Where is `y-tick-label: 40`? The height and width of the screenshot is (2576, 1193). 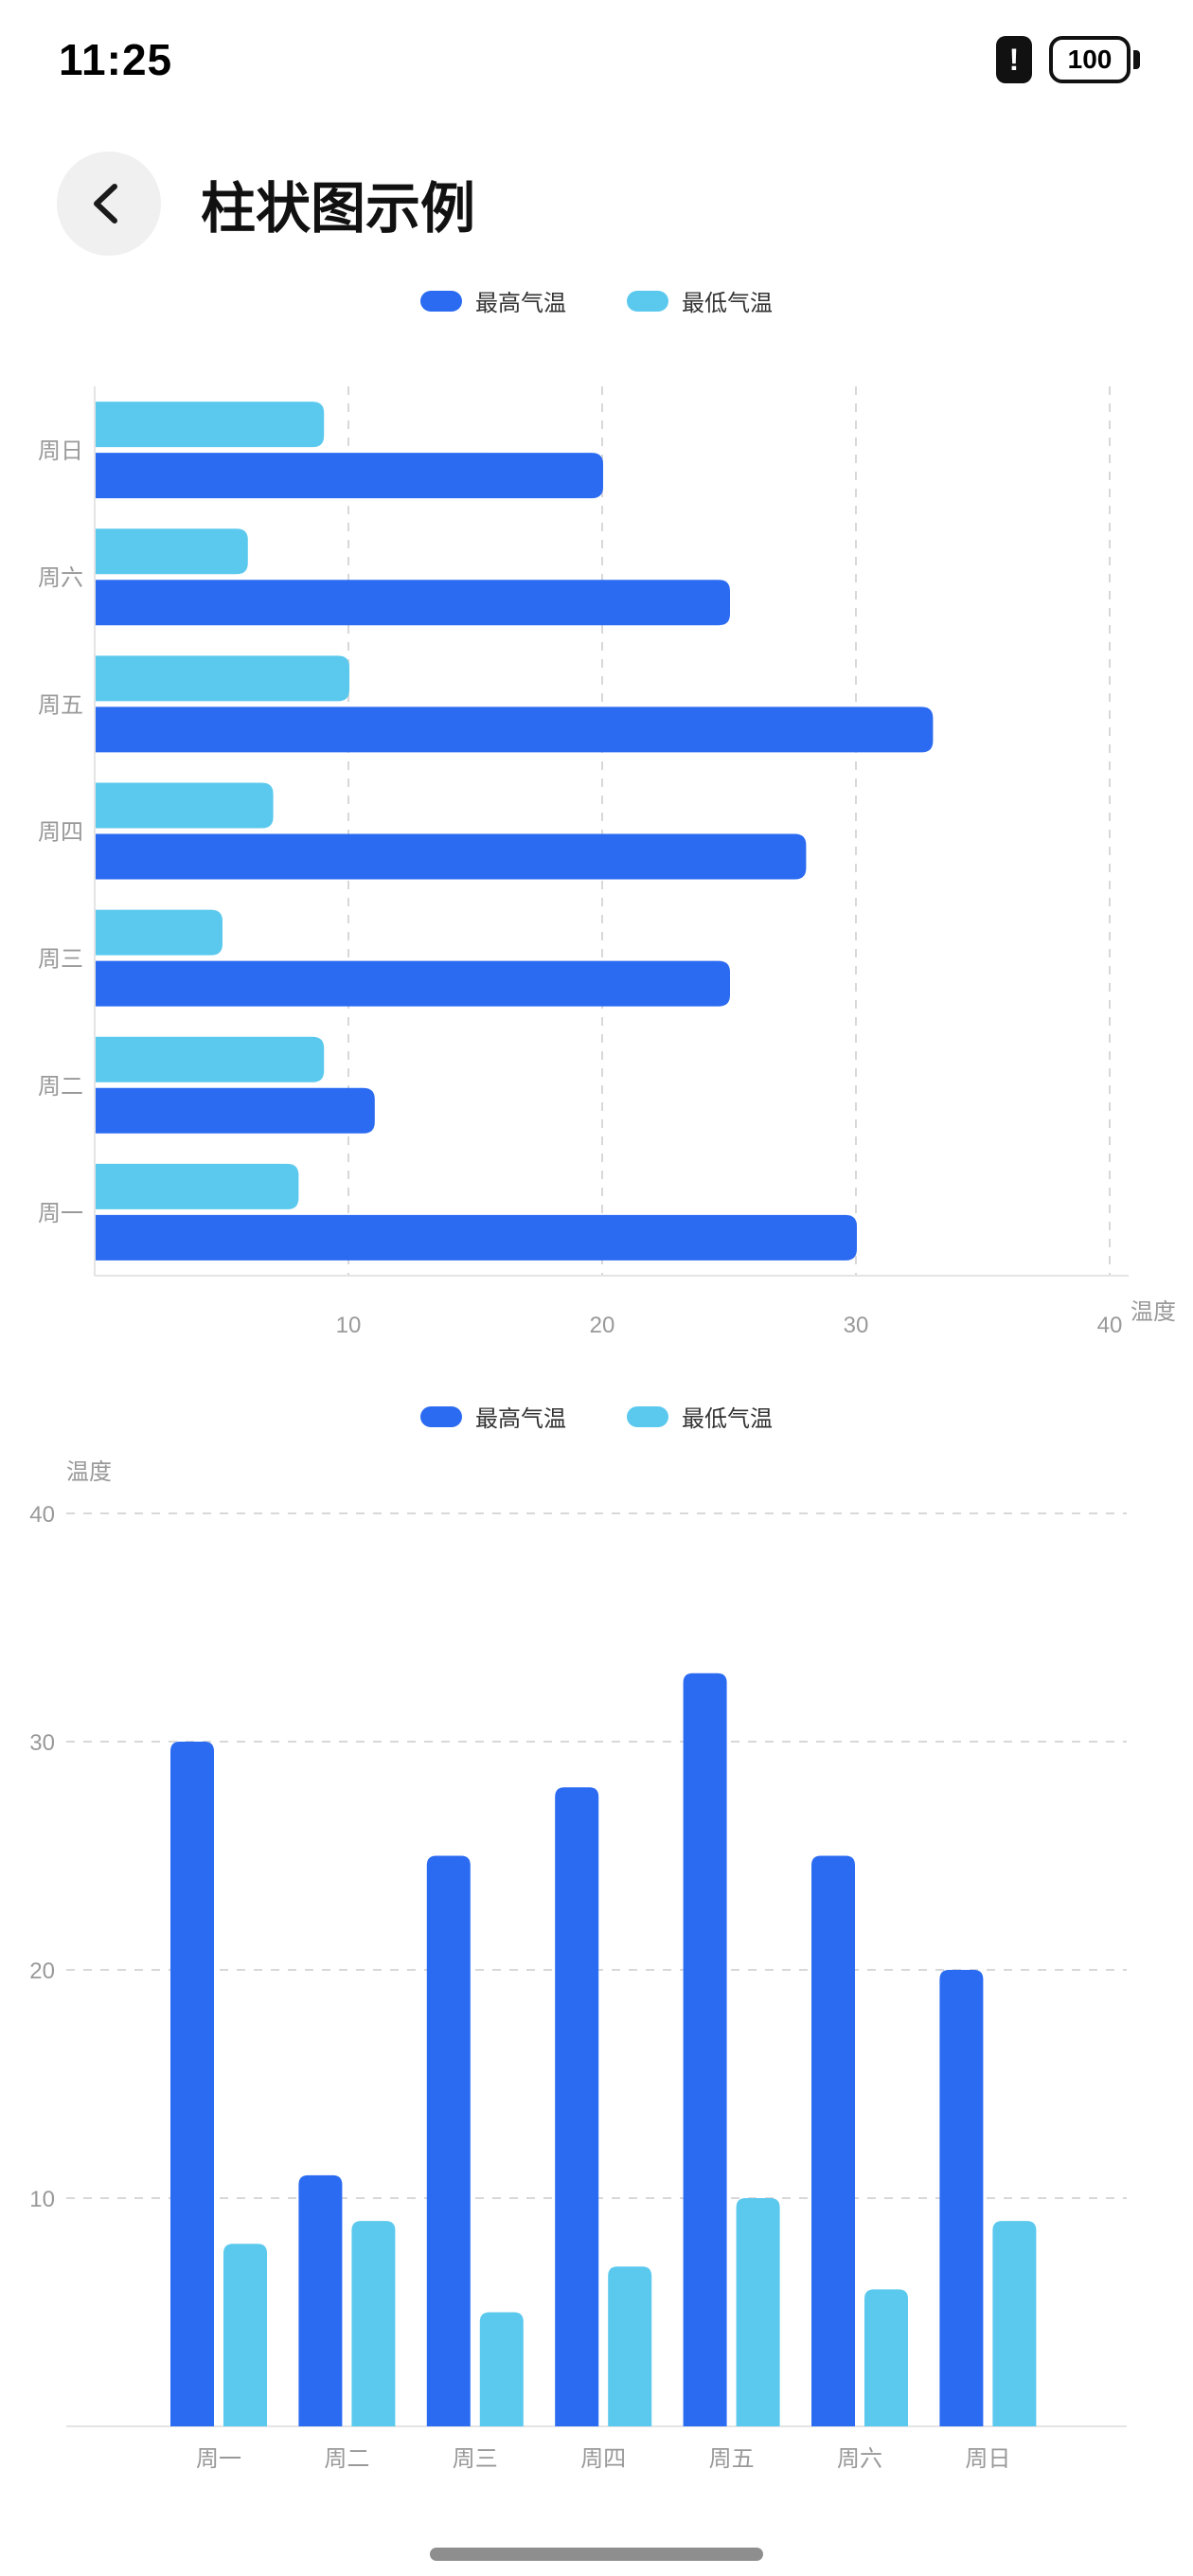 y-tick-label: 40 is located at coordinates (42, 1515).